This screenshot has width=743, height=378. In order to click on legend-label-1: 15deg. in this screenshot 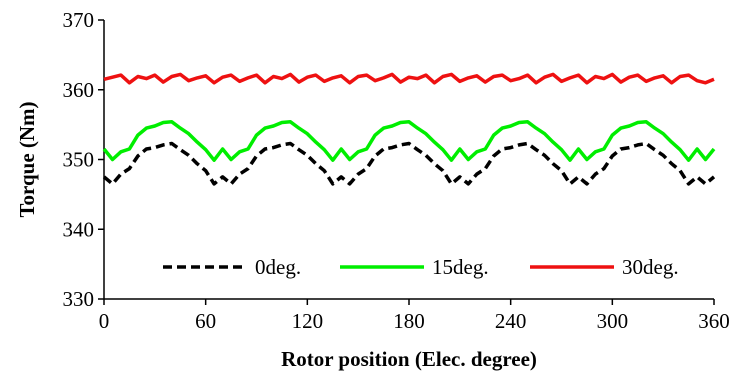, I will do `click(460, 267)`.